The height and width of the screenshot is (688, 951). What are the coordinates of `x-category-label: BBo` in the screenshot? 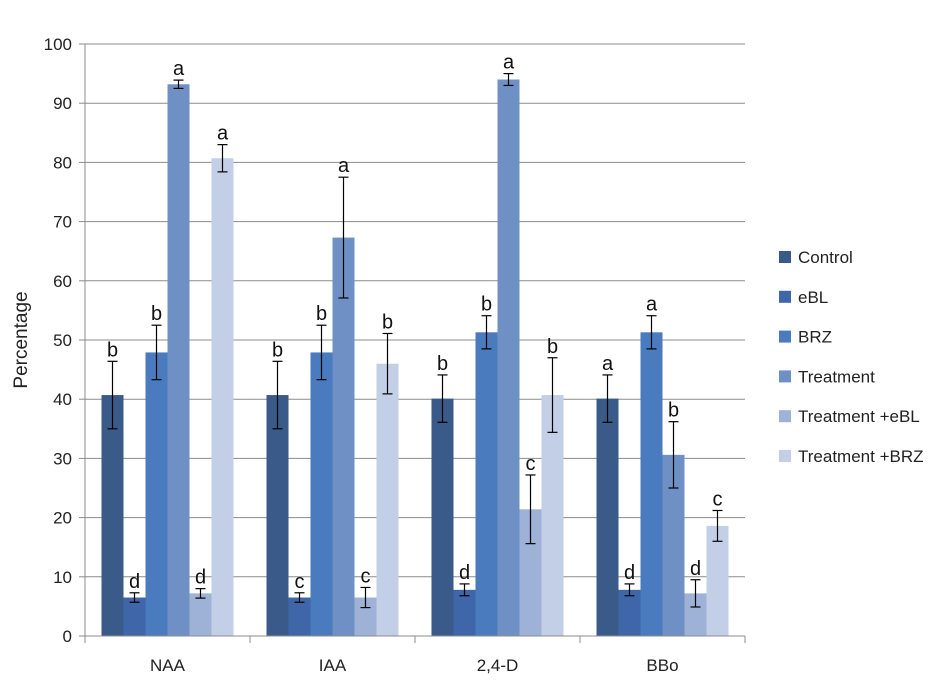 It's located at (662, 665).